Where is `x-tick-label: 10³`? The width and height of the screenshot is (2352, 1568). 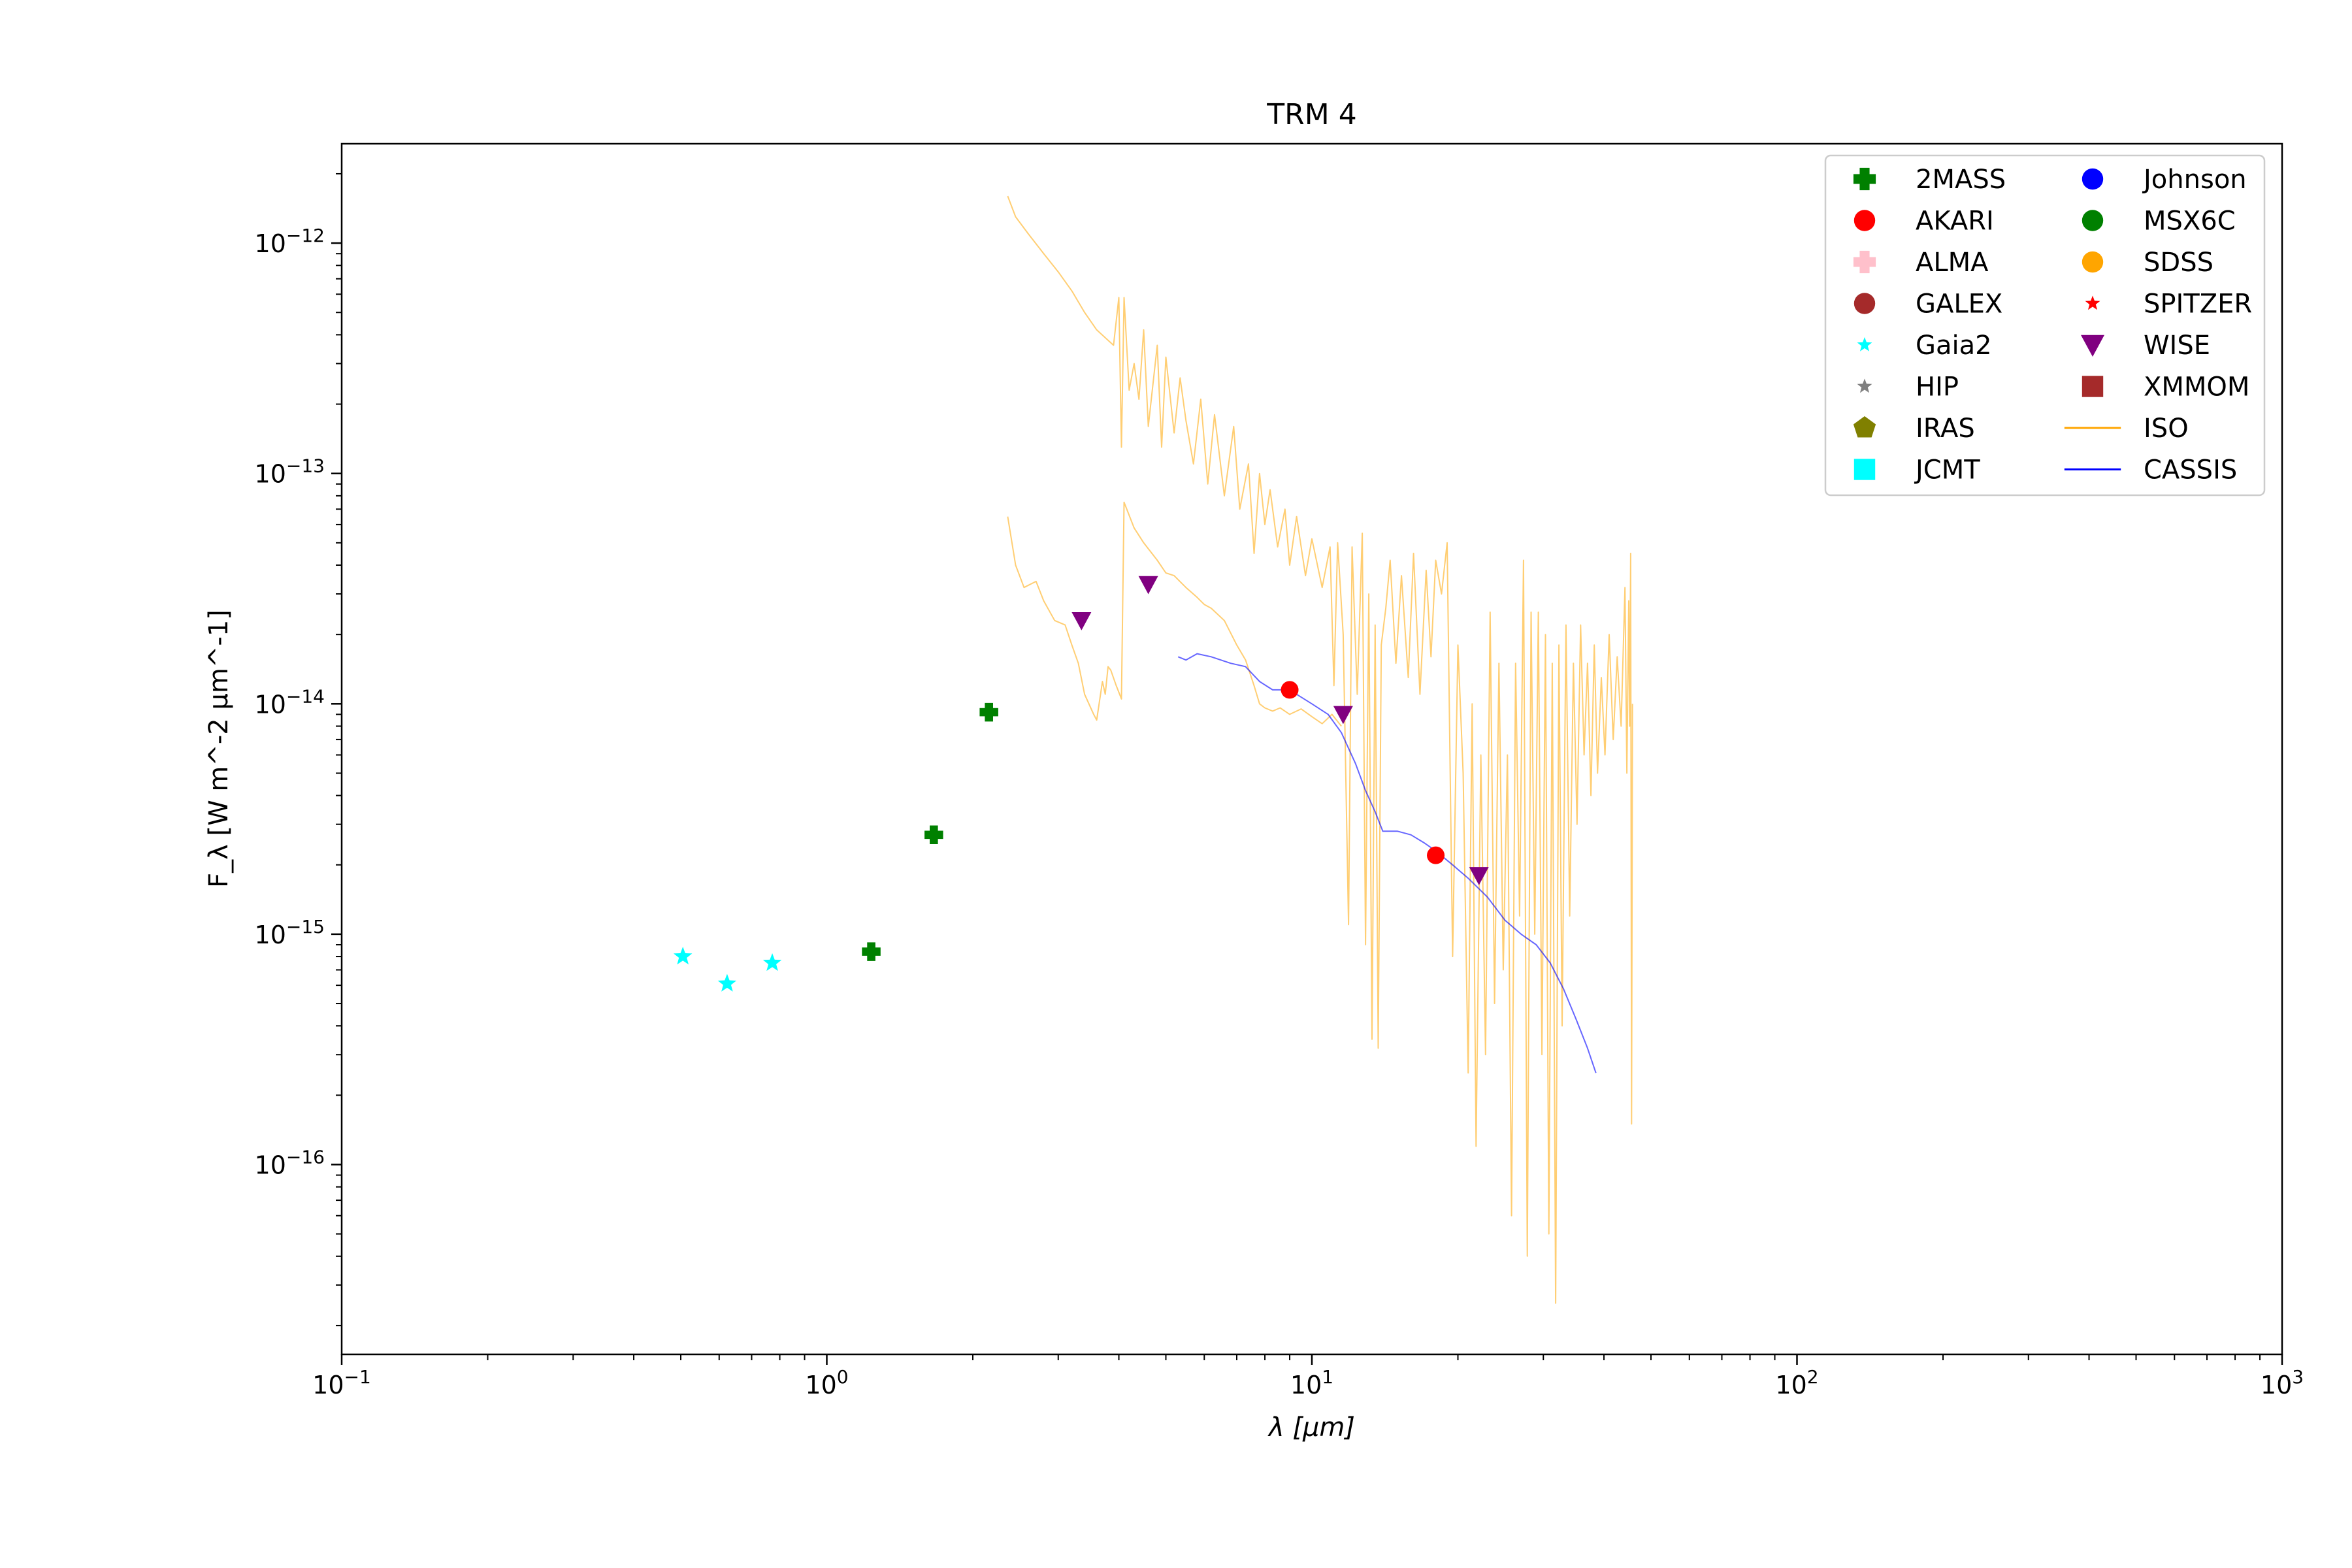
x-tick-label: 10³ is located at coordinates (2282, 1382).